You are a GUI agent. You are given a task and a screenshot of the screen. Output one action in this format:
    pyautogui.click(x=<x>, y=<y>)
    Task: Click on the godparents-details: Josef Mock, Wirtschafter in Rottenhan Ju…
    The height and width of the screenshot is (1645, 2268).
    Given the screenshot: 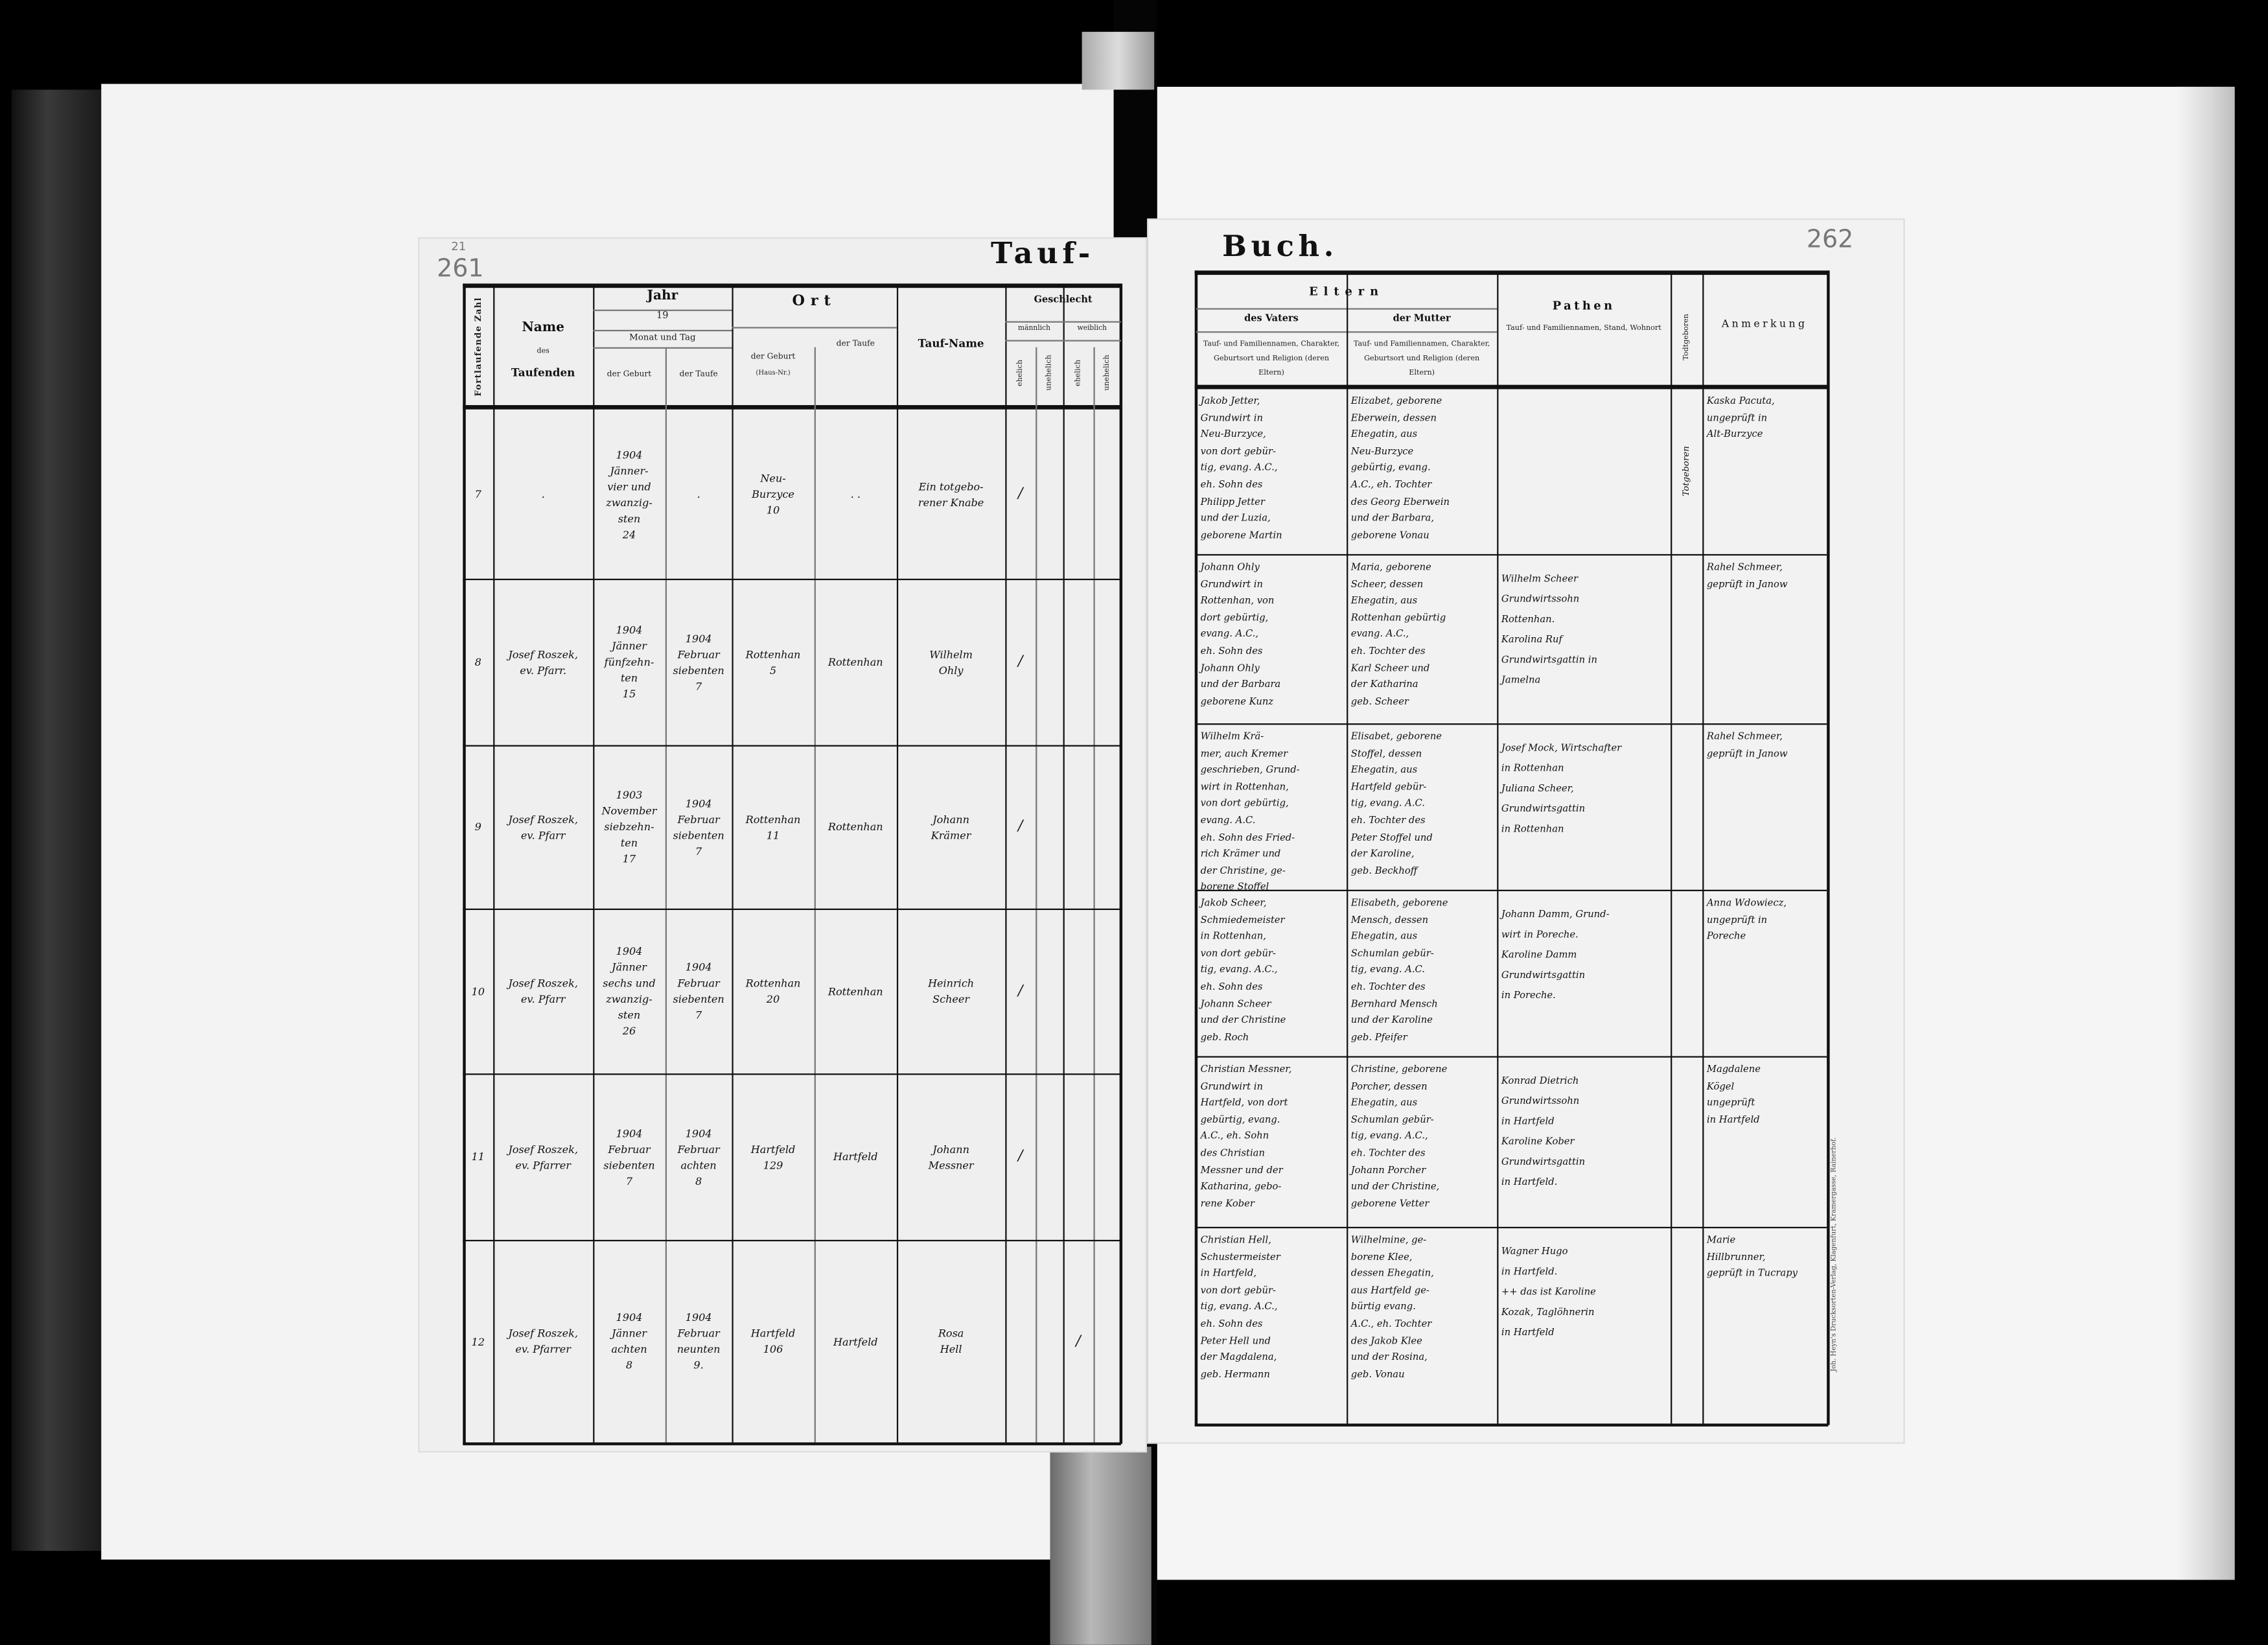 What is the action you would take?
    pyautogui.click(x=1561, y=788)
    